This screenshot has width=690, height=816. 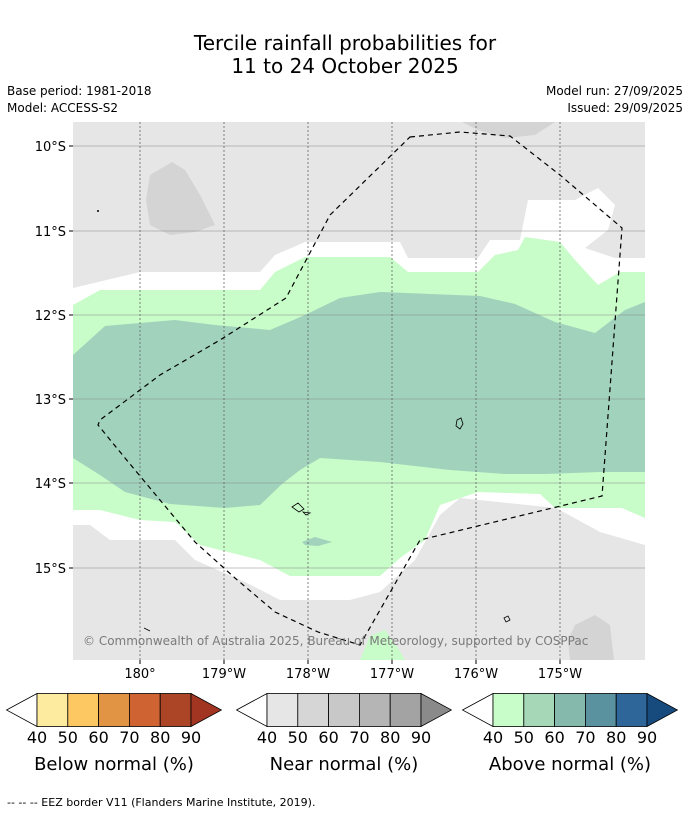 What do you see at coordinates (50, 147) in the screenshot?
I see `lat-label-10s: 10°S` at bounding box center [50, 147].